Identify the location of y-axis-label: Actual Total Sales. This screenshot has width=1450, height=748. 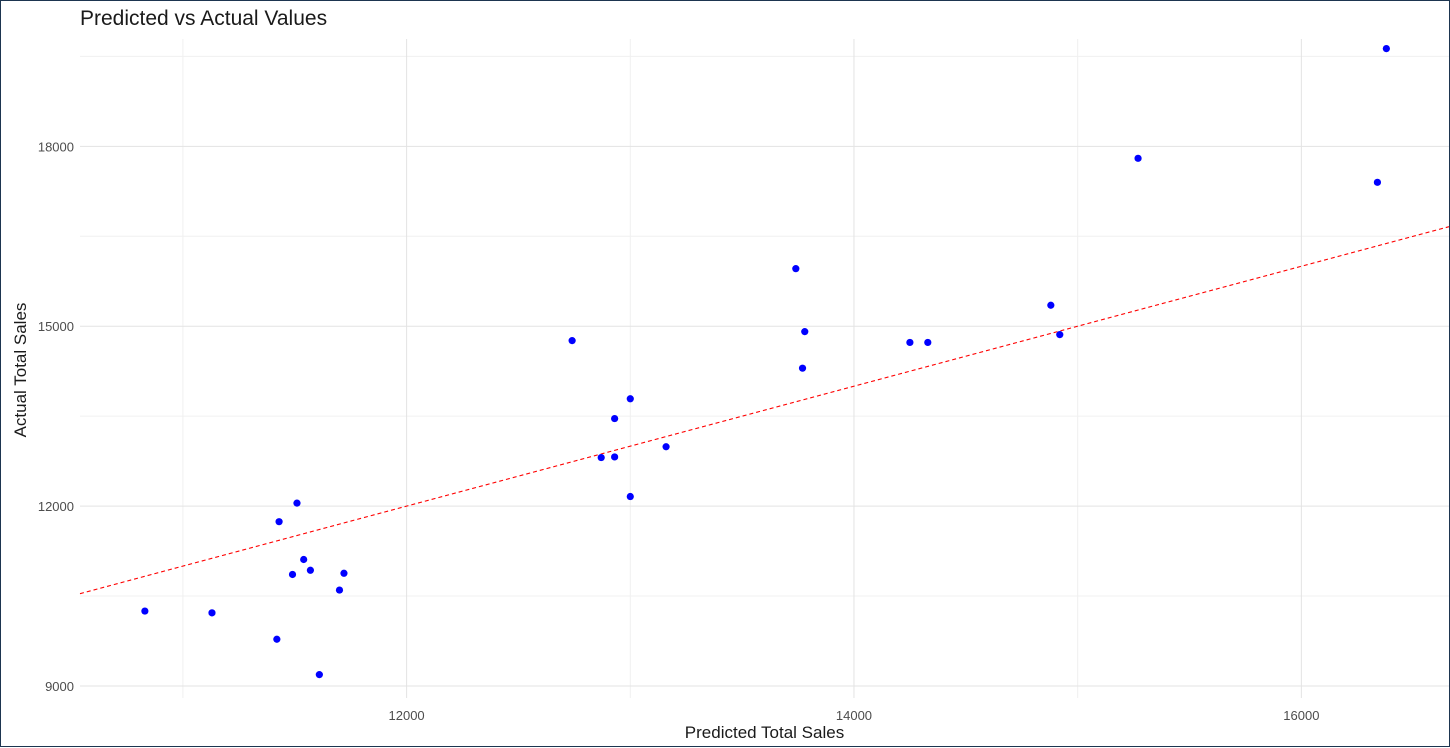
(20, 370).